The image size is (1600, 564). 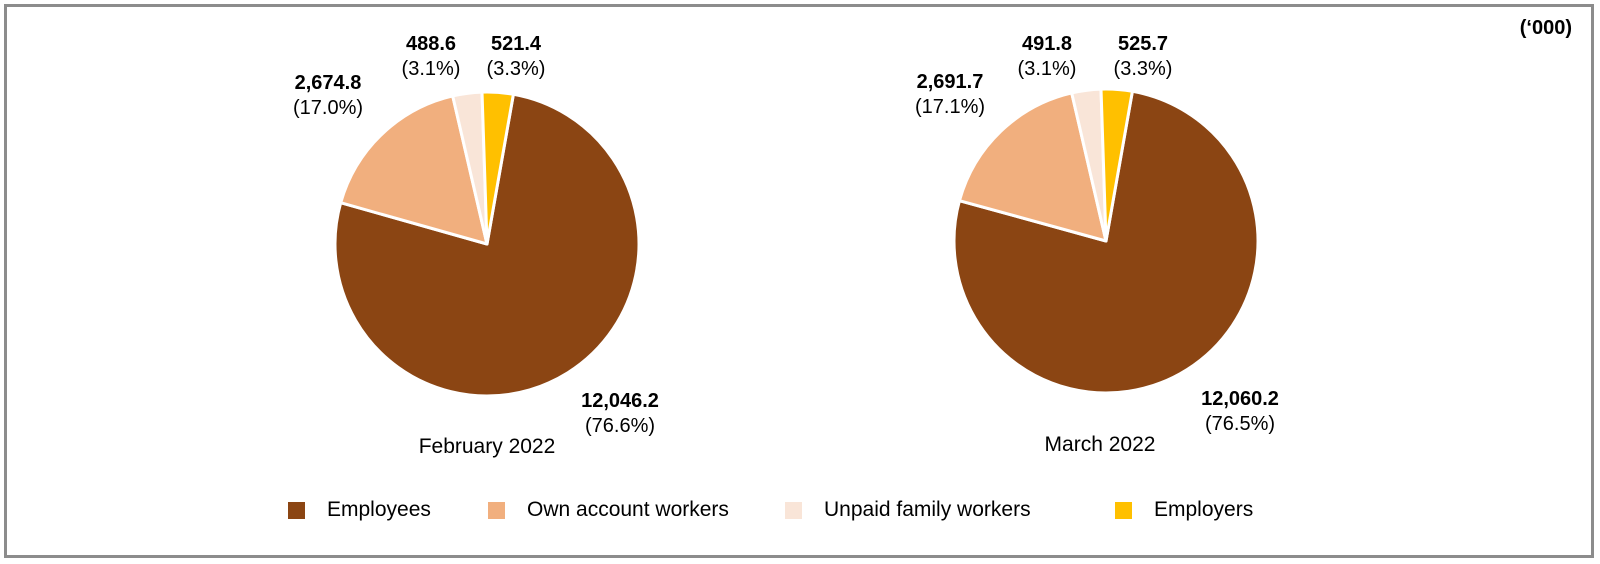 What do you see at coordinates (328, 96) in the screenshot?
I see `slice-label-own-account-feb: 2,674.8 (17.0%)` at bounding box center [328, 96].